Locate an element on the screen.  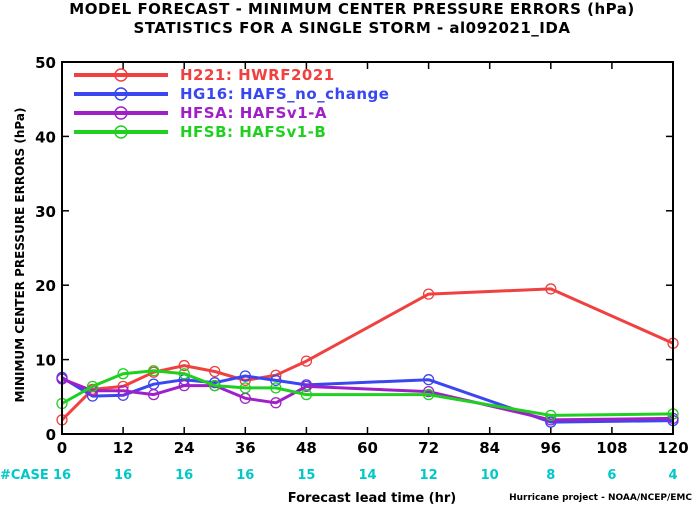
x-tick-label: 48 is located at coordinates (306, 448).